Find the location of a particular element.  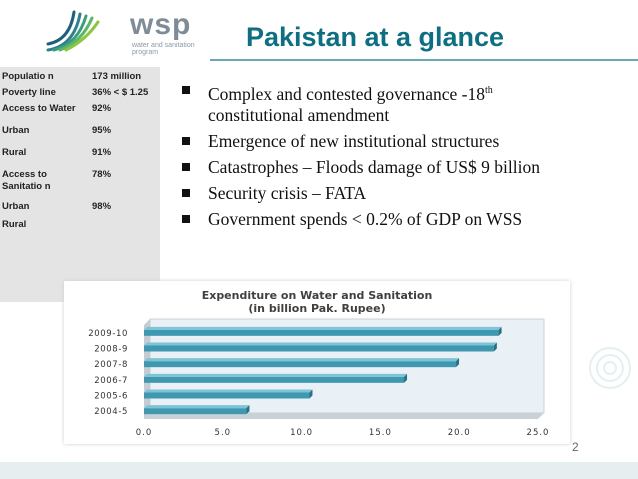

table-value: 95% is located at coordinates (102, 130).